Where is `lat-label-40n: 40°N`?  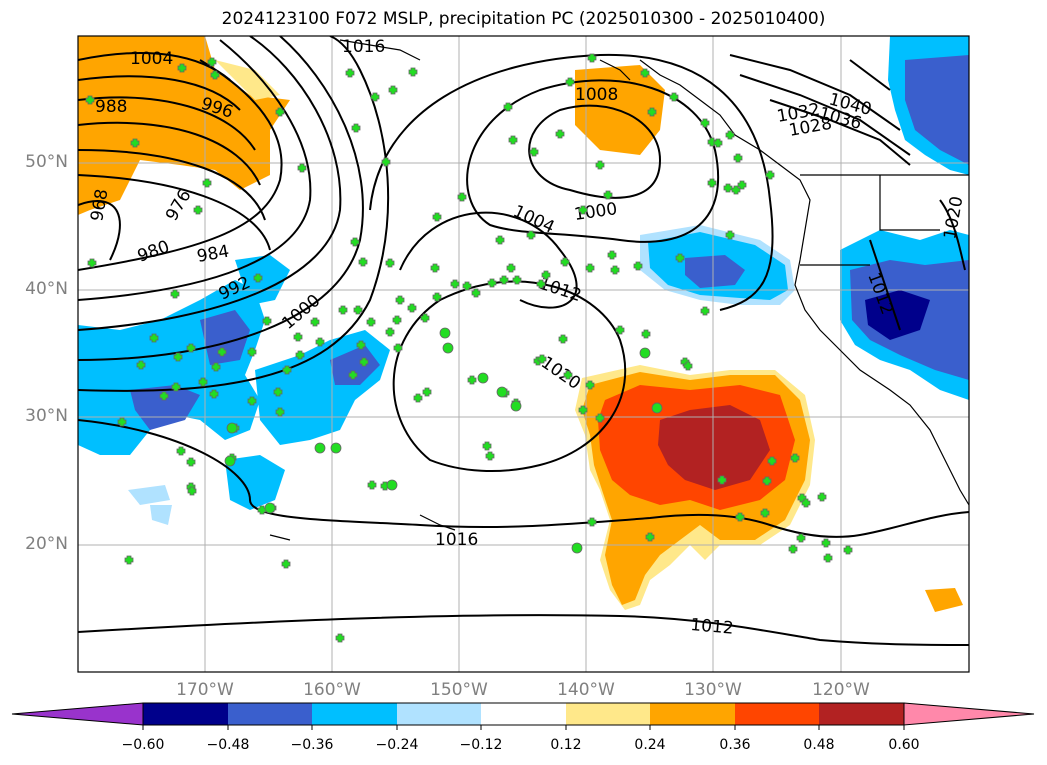 lat-label-40n: 40°N is located at coordinates (46, 289).